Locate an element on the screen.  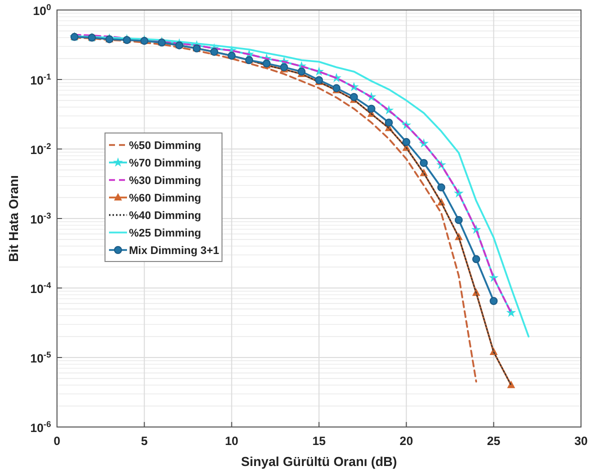
y-tick-label: 10$^{-3}$ is located at coordinates (41, 218).